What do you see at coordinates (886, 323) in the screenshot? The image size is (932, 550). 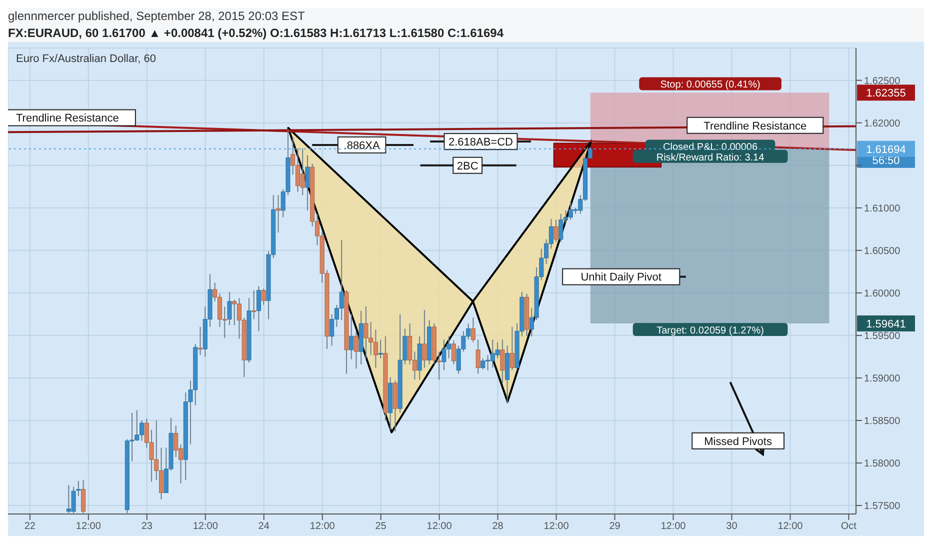 I see `axis-tag: 1.59641` at bounding box center [886, 323].